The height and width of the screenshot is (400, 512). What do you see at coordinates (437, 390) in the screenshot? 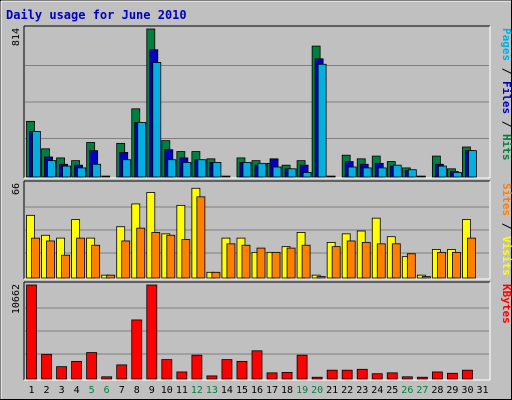
I see `x-tick-label: 28` at bounding box center [437, 390].